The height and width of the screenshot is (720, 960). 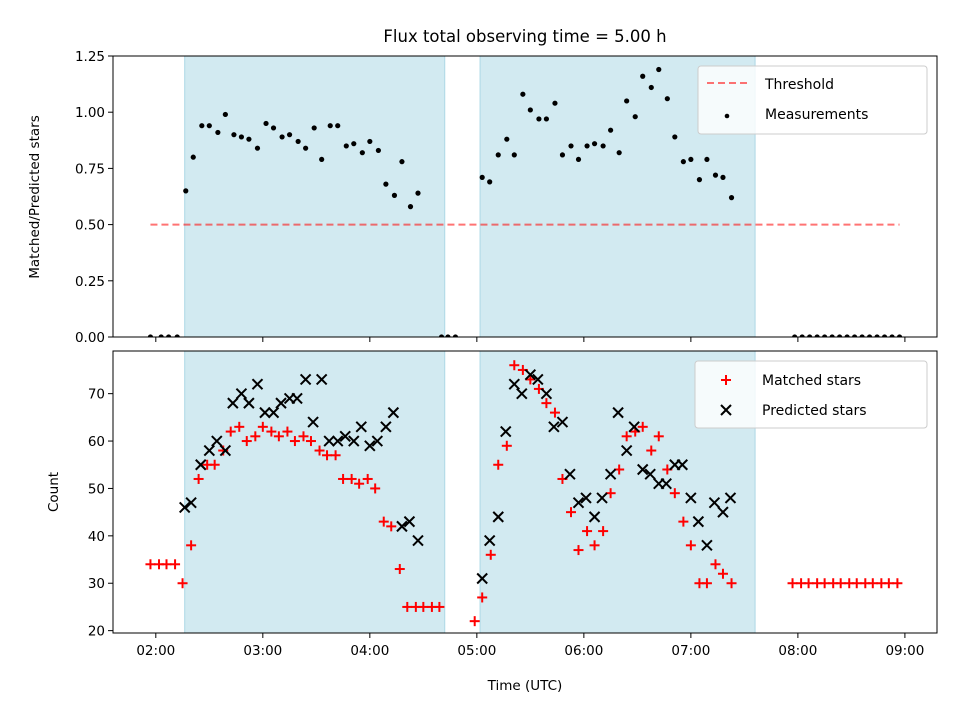 What do you see at coordinates (690, 651) in the screenshot?
I see `x-tick-label: 07:00` at bounding box center [690, 651].